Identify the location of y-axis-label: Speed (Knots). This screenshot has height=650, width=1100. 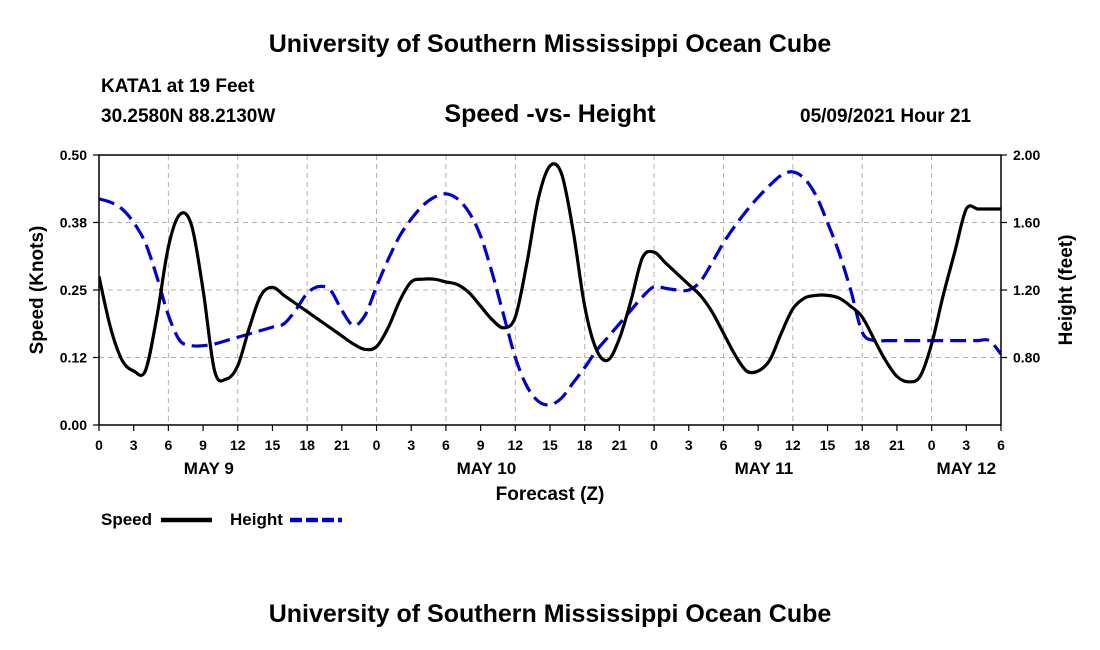
(37, 290).